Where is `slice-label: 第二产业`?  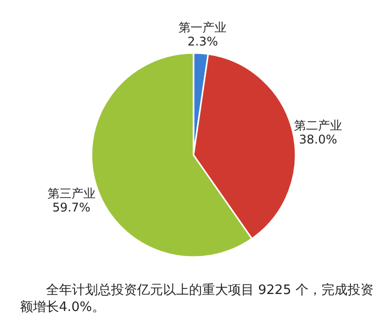 slice-label: 第二产业 is located at coordinates (318, 125).